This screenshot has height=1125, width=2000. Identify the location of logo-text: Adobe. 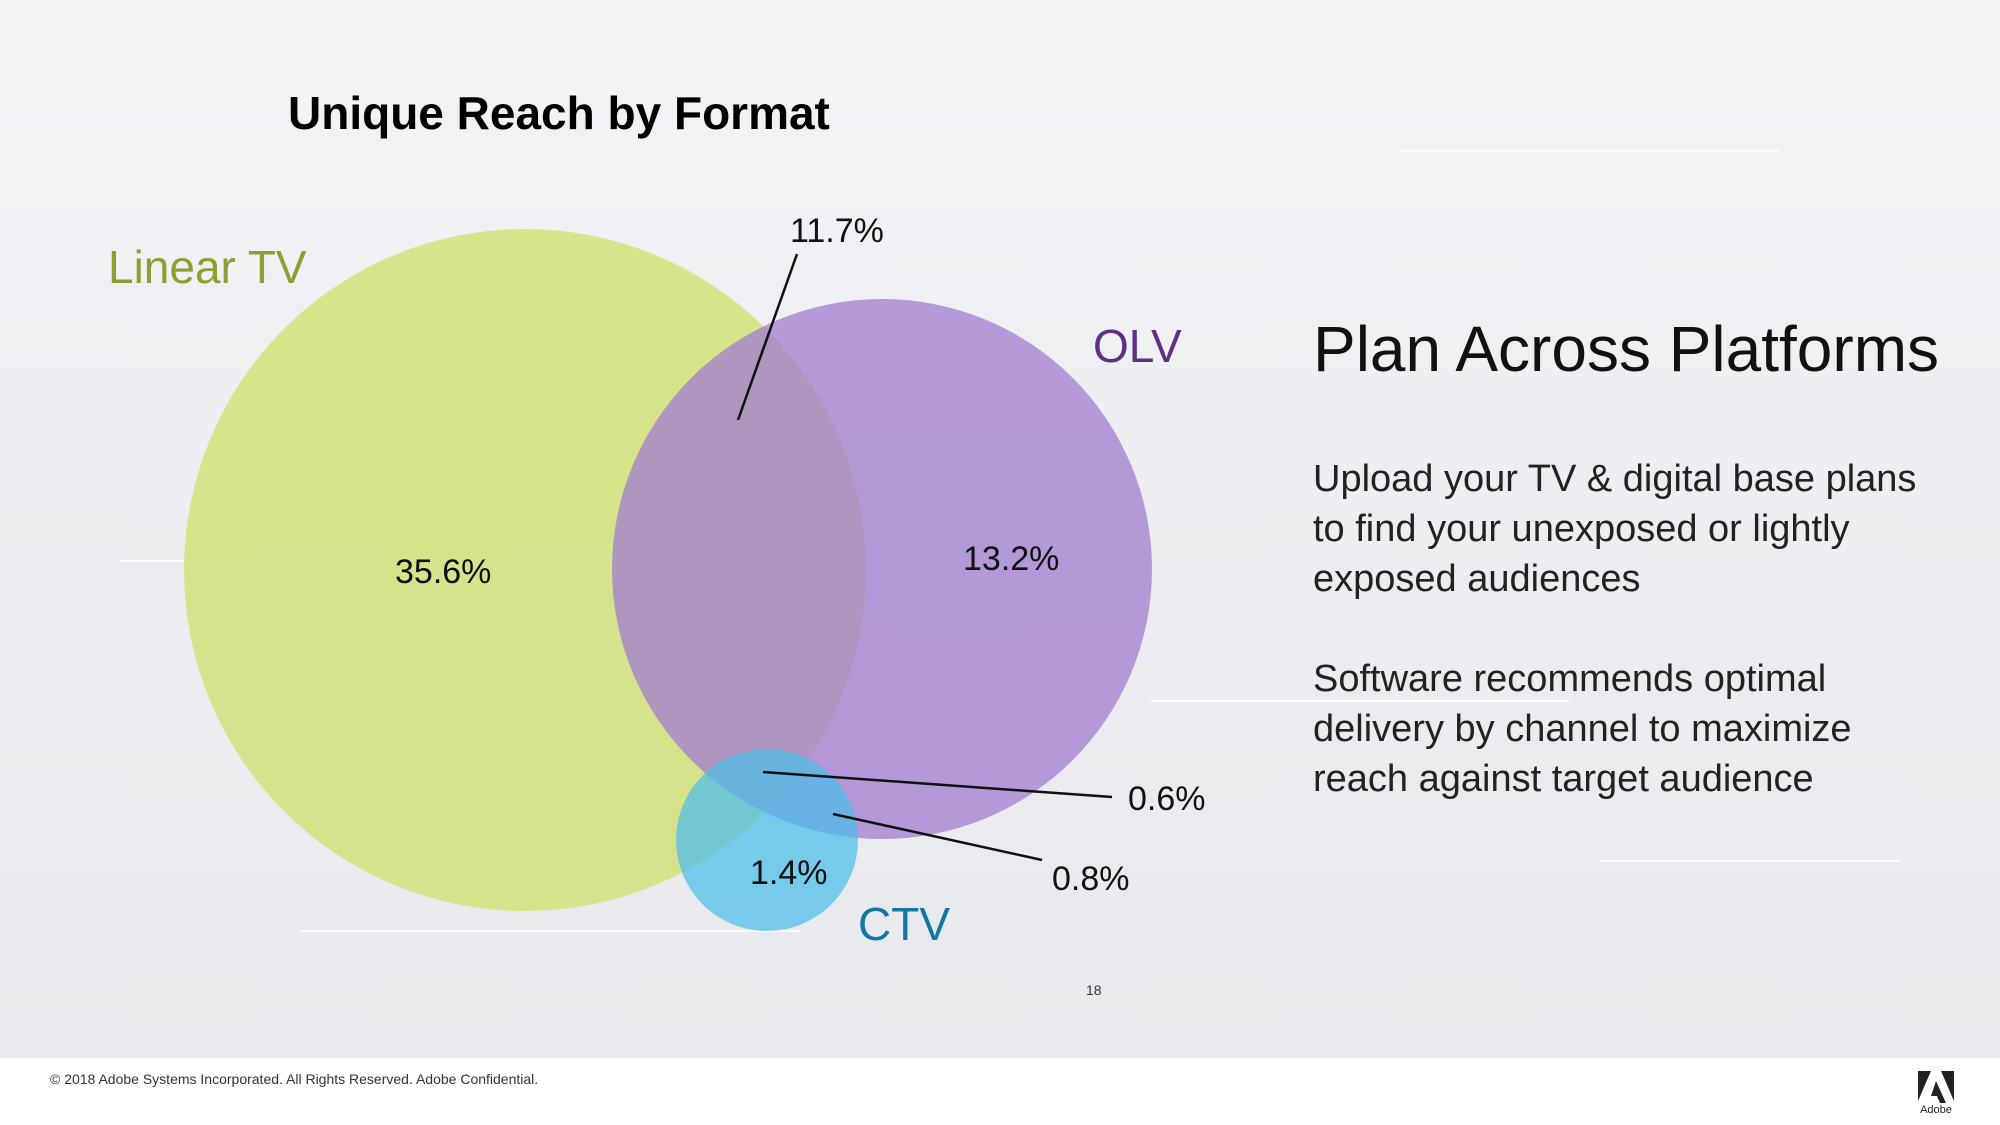
(1936, 1110).